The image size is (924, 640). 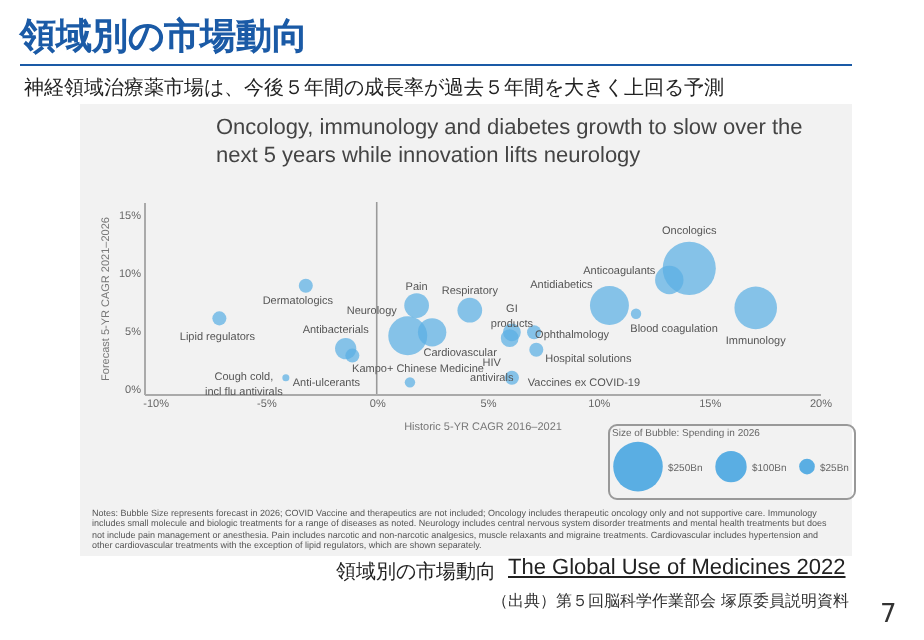 What do you see at coordinates (677, 568) in the screenshot?
I see `text: The Global Use of Medicines 2022` at bounding box center [677, 568].